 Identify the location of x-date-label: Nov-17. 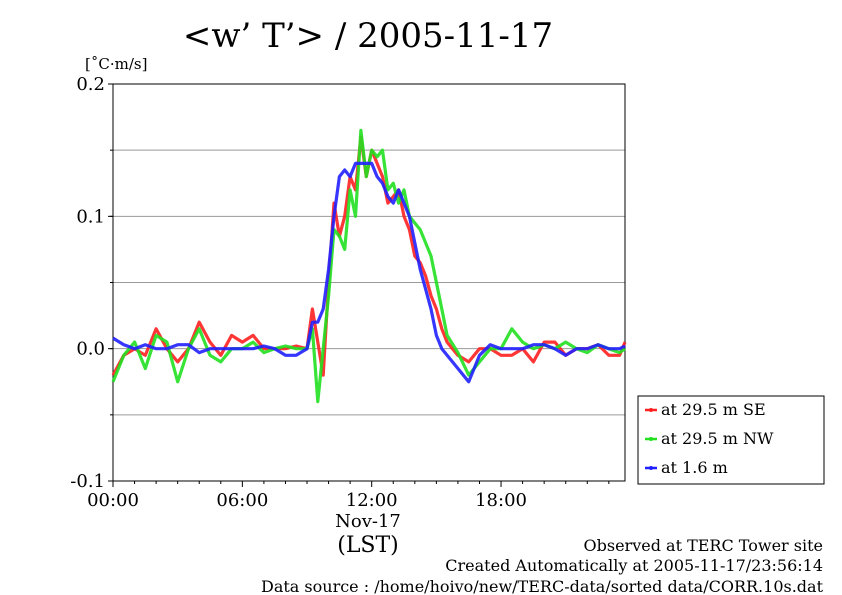
(368, 521).